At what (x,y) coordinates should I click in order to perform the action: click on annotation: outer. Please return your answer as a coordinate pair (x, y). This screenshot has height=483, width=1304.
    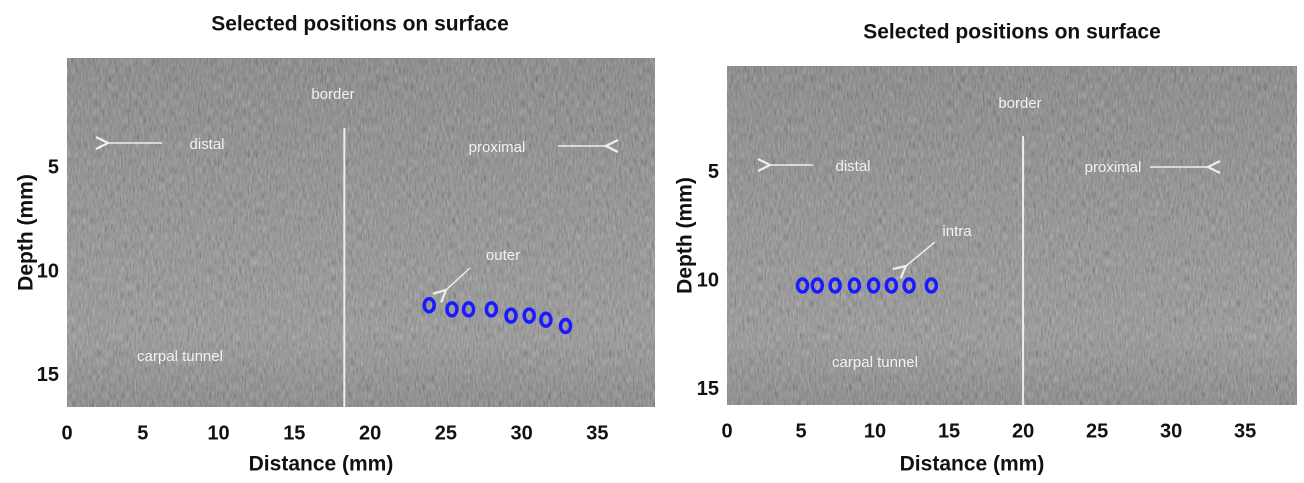
    Looking at the image, I should click on (503, 255).